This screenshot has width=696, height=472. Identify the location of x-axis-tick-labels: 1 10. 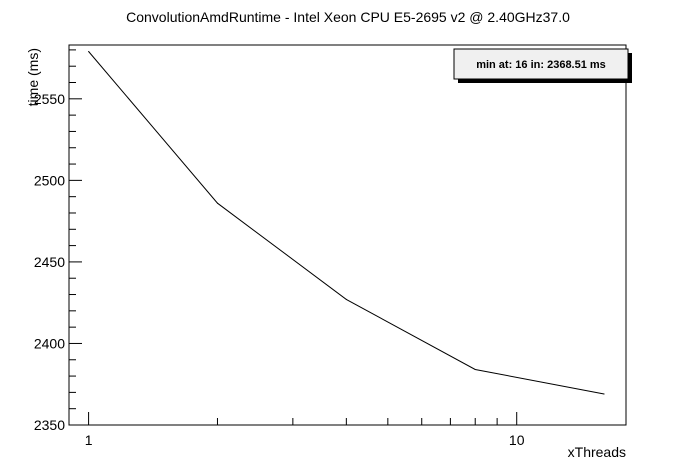
(305, 440).